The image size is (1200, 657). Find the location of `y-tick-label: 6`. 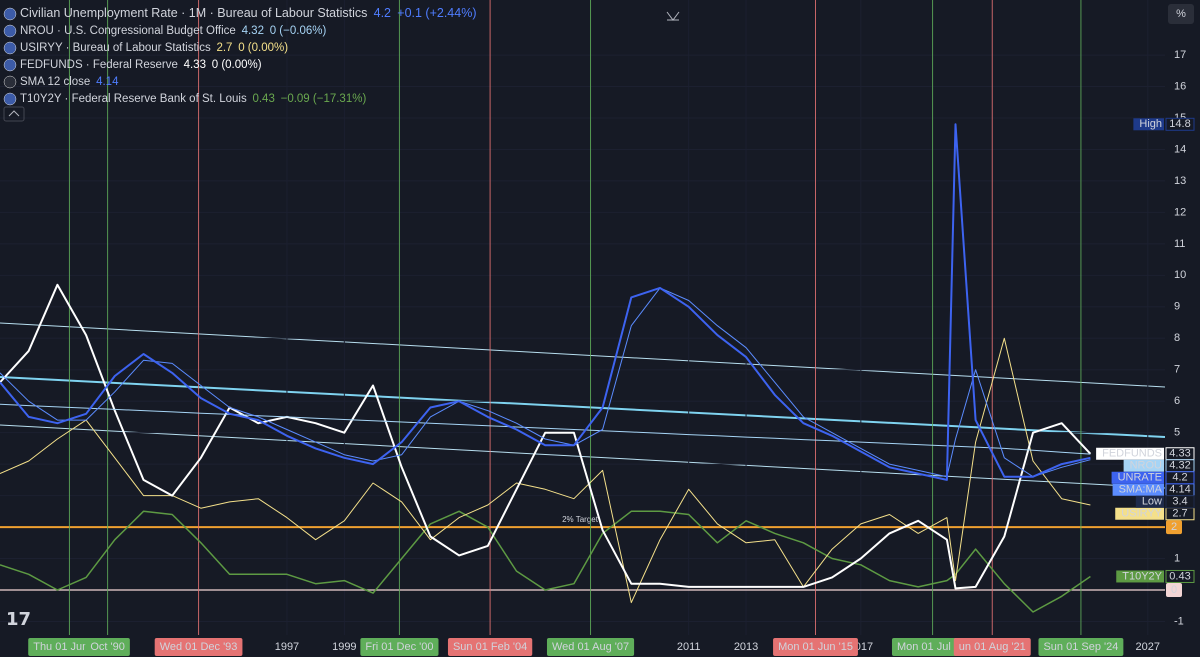

y-tick-label: 6 is located at coordinates (1177, 401).